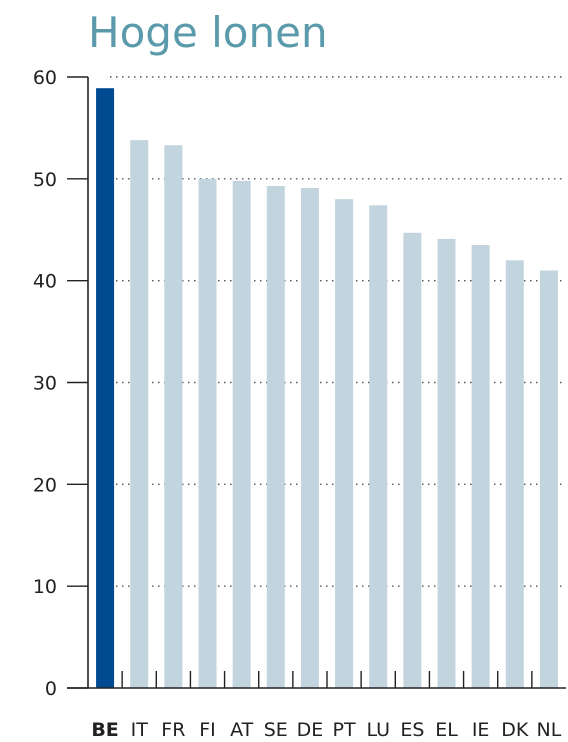 This screenshot has width=568, height=742. Describe the element at coordinates (514, 474) in the screenshot. I see `bar-dk` at that location.